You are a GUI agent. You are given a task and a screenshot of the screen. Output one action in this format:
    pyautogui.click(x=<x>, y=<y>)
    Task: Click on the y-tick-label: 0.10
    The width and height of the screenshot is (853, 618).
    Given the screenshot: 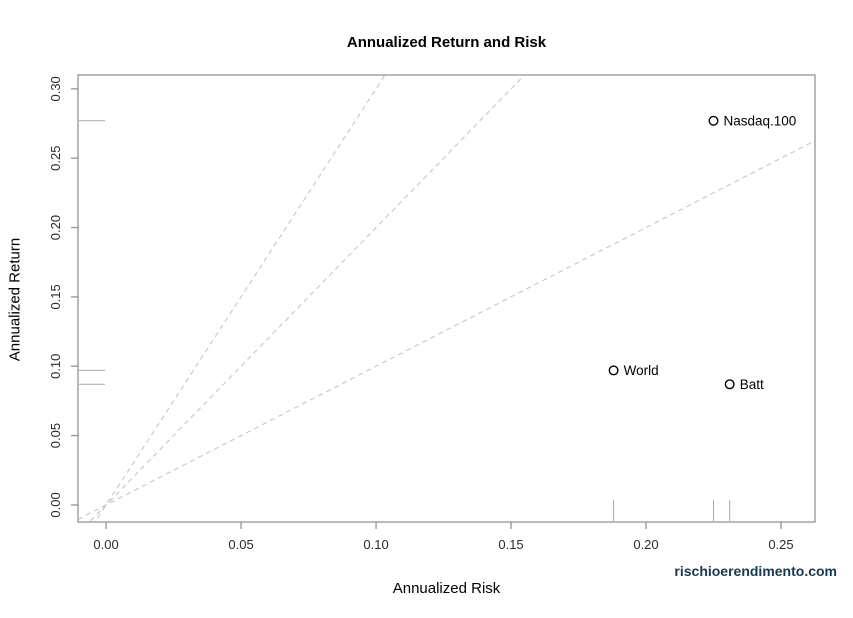 What is the action you would take?
    pyautogui.click(x=55, y=366)
    